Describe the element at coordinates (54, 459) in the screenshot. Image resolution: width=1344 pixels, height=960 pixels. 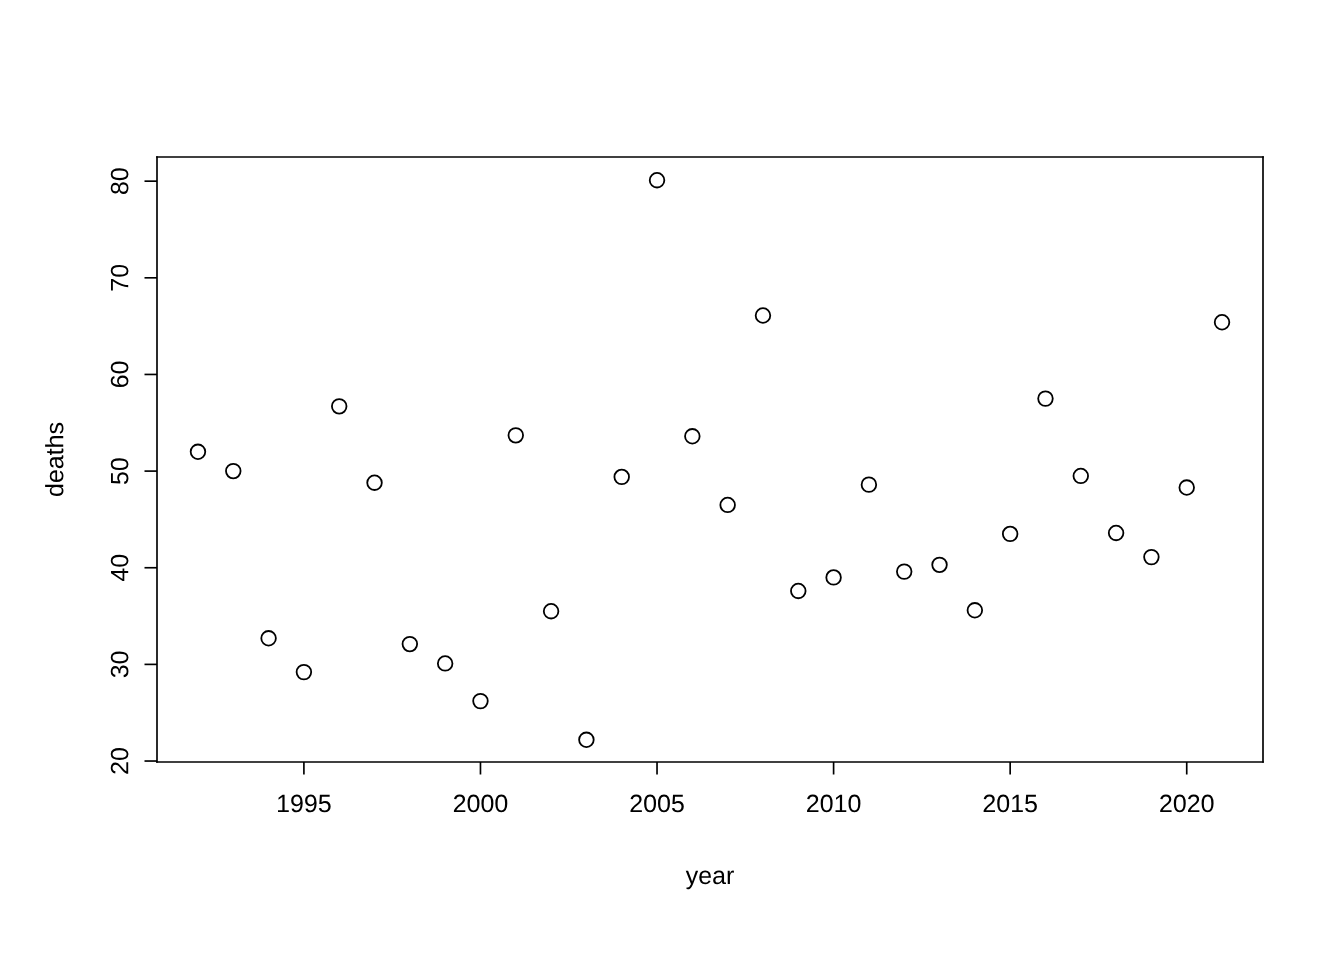
I see `y-axis-title: deaths` at that location.